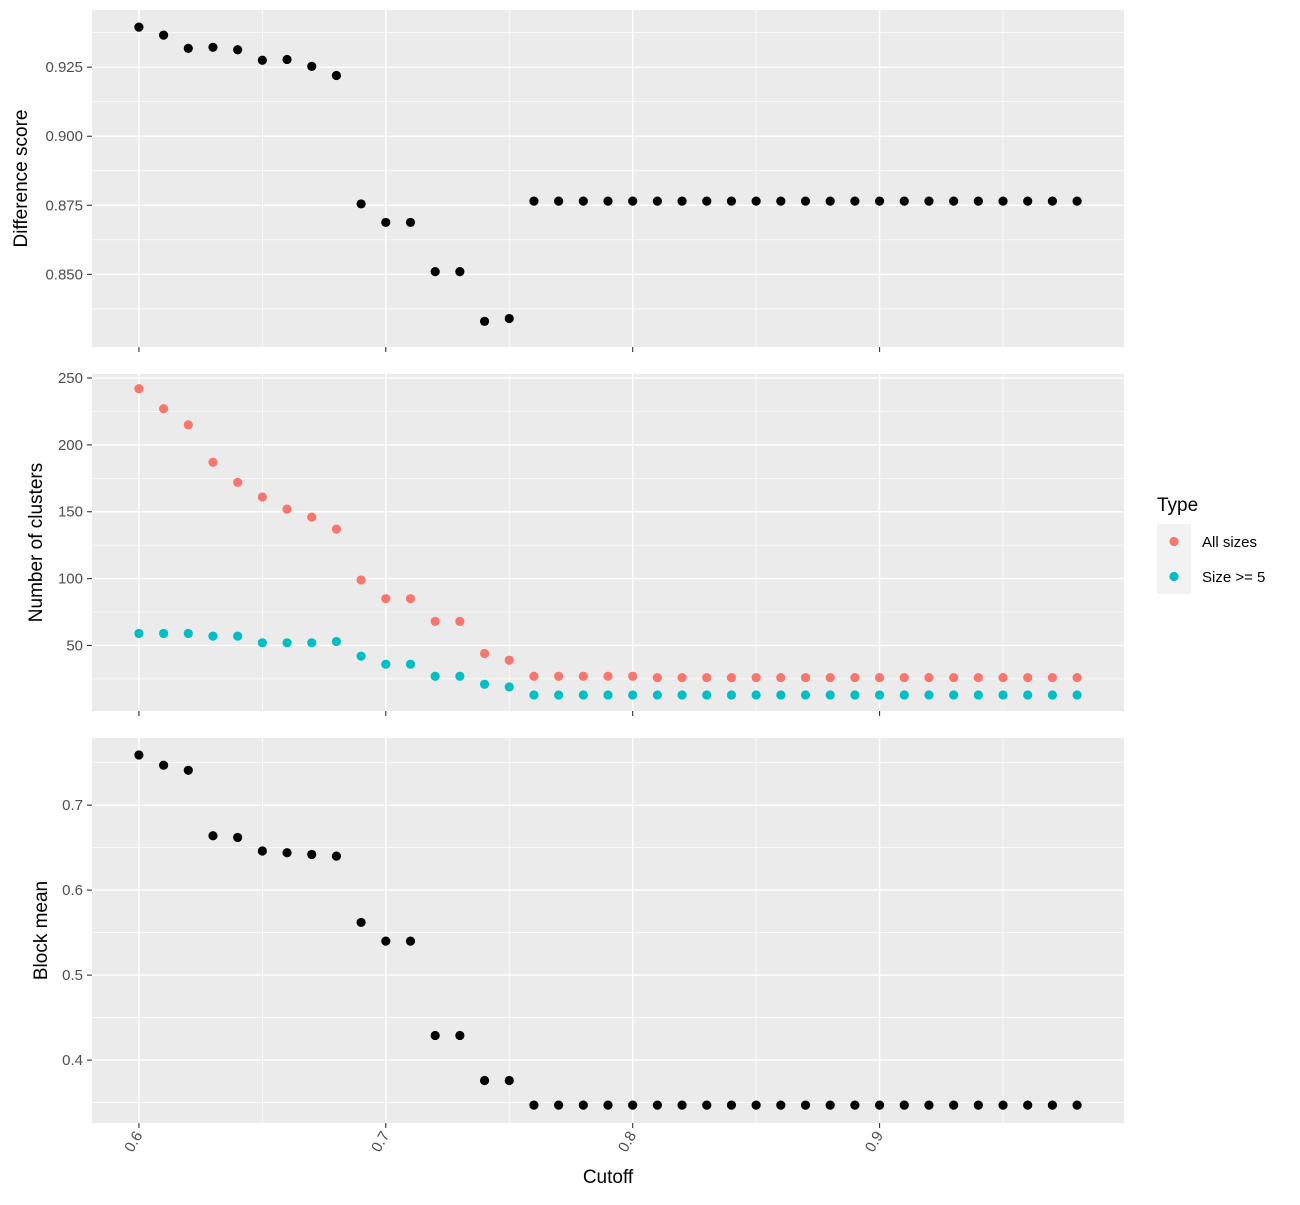 The height and width of the screenshot is (1205, 1300). Describe the element at coordinates (74, 645) in the screenshot. I see `y-tick-label: 50` at that location.